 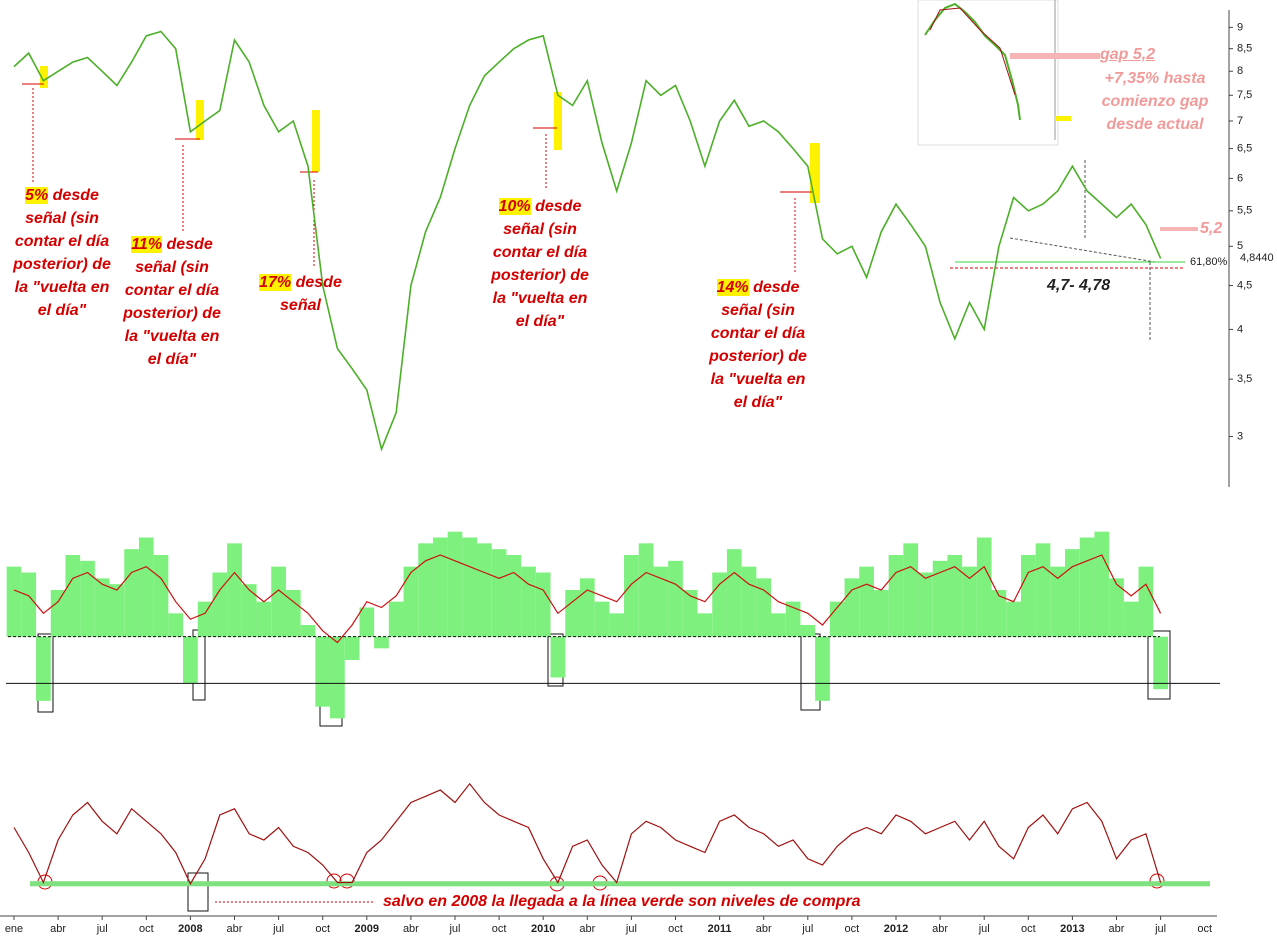 What do you see at coordinates (311, 294) in the screenshot?
I see `annotation-text: desde señal` at bounding box center [311, 294].